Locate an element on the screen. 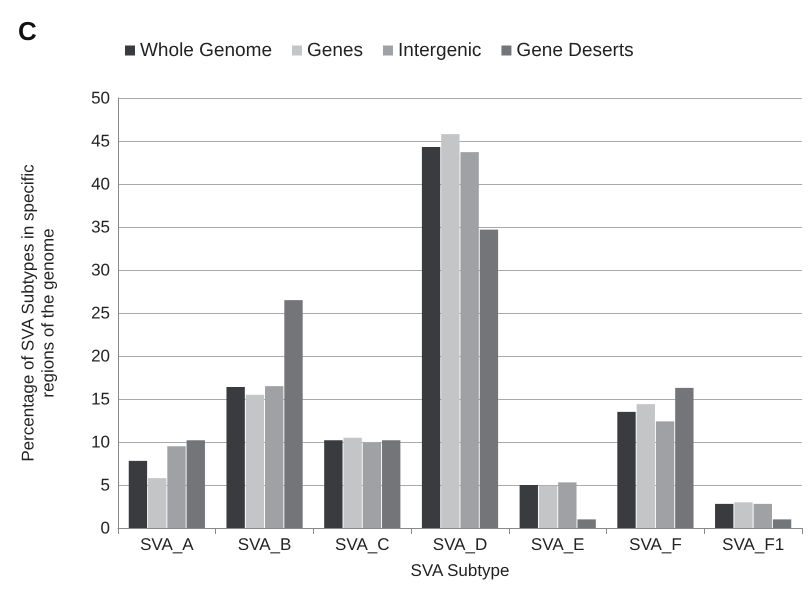 This screenshot has height=600, width=808. x-tick-label: SVA_F1 is located at coordinates (753, 544).